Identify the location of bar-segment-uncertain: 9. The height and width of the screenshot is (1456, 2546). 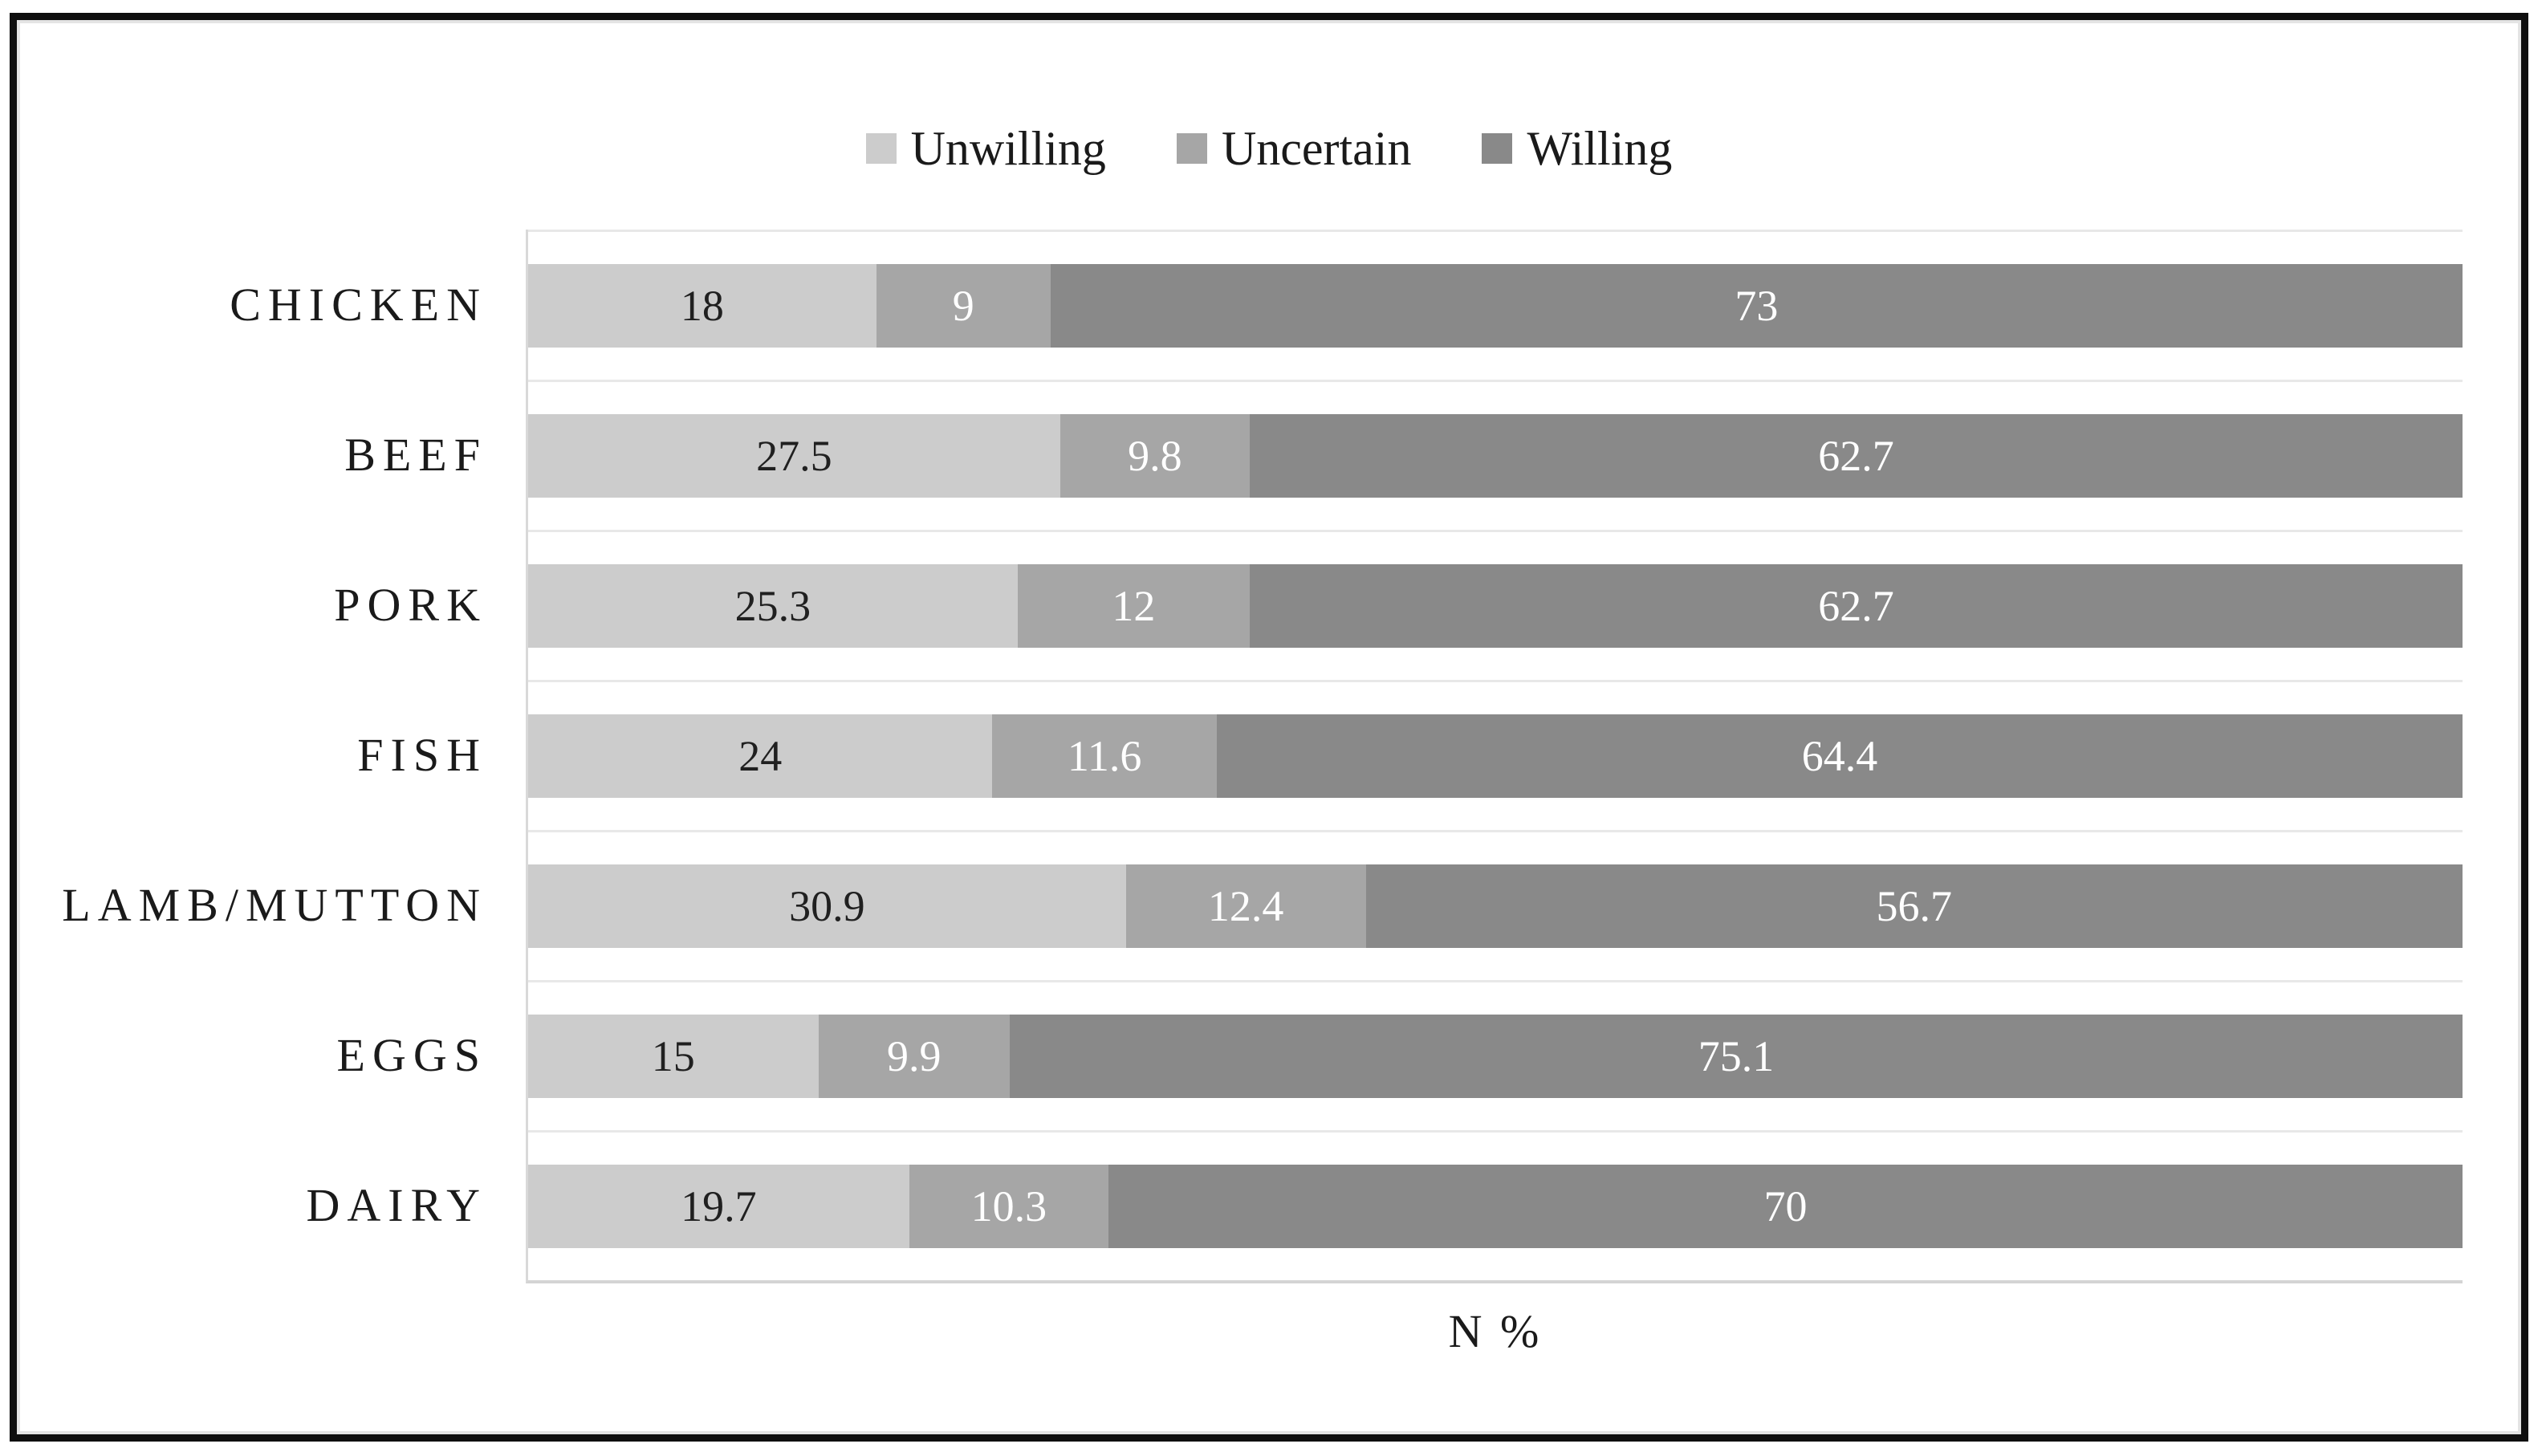
(963, 306).